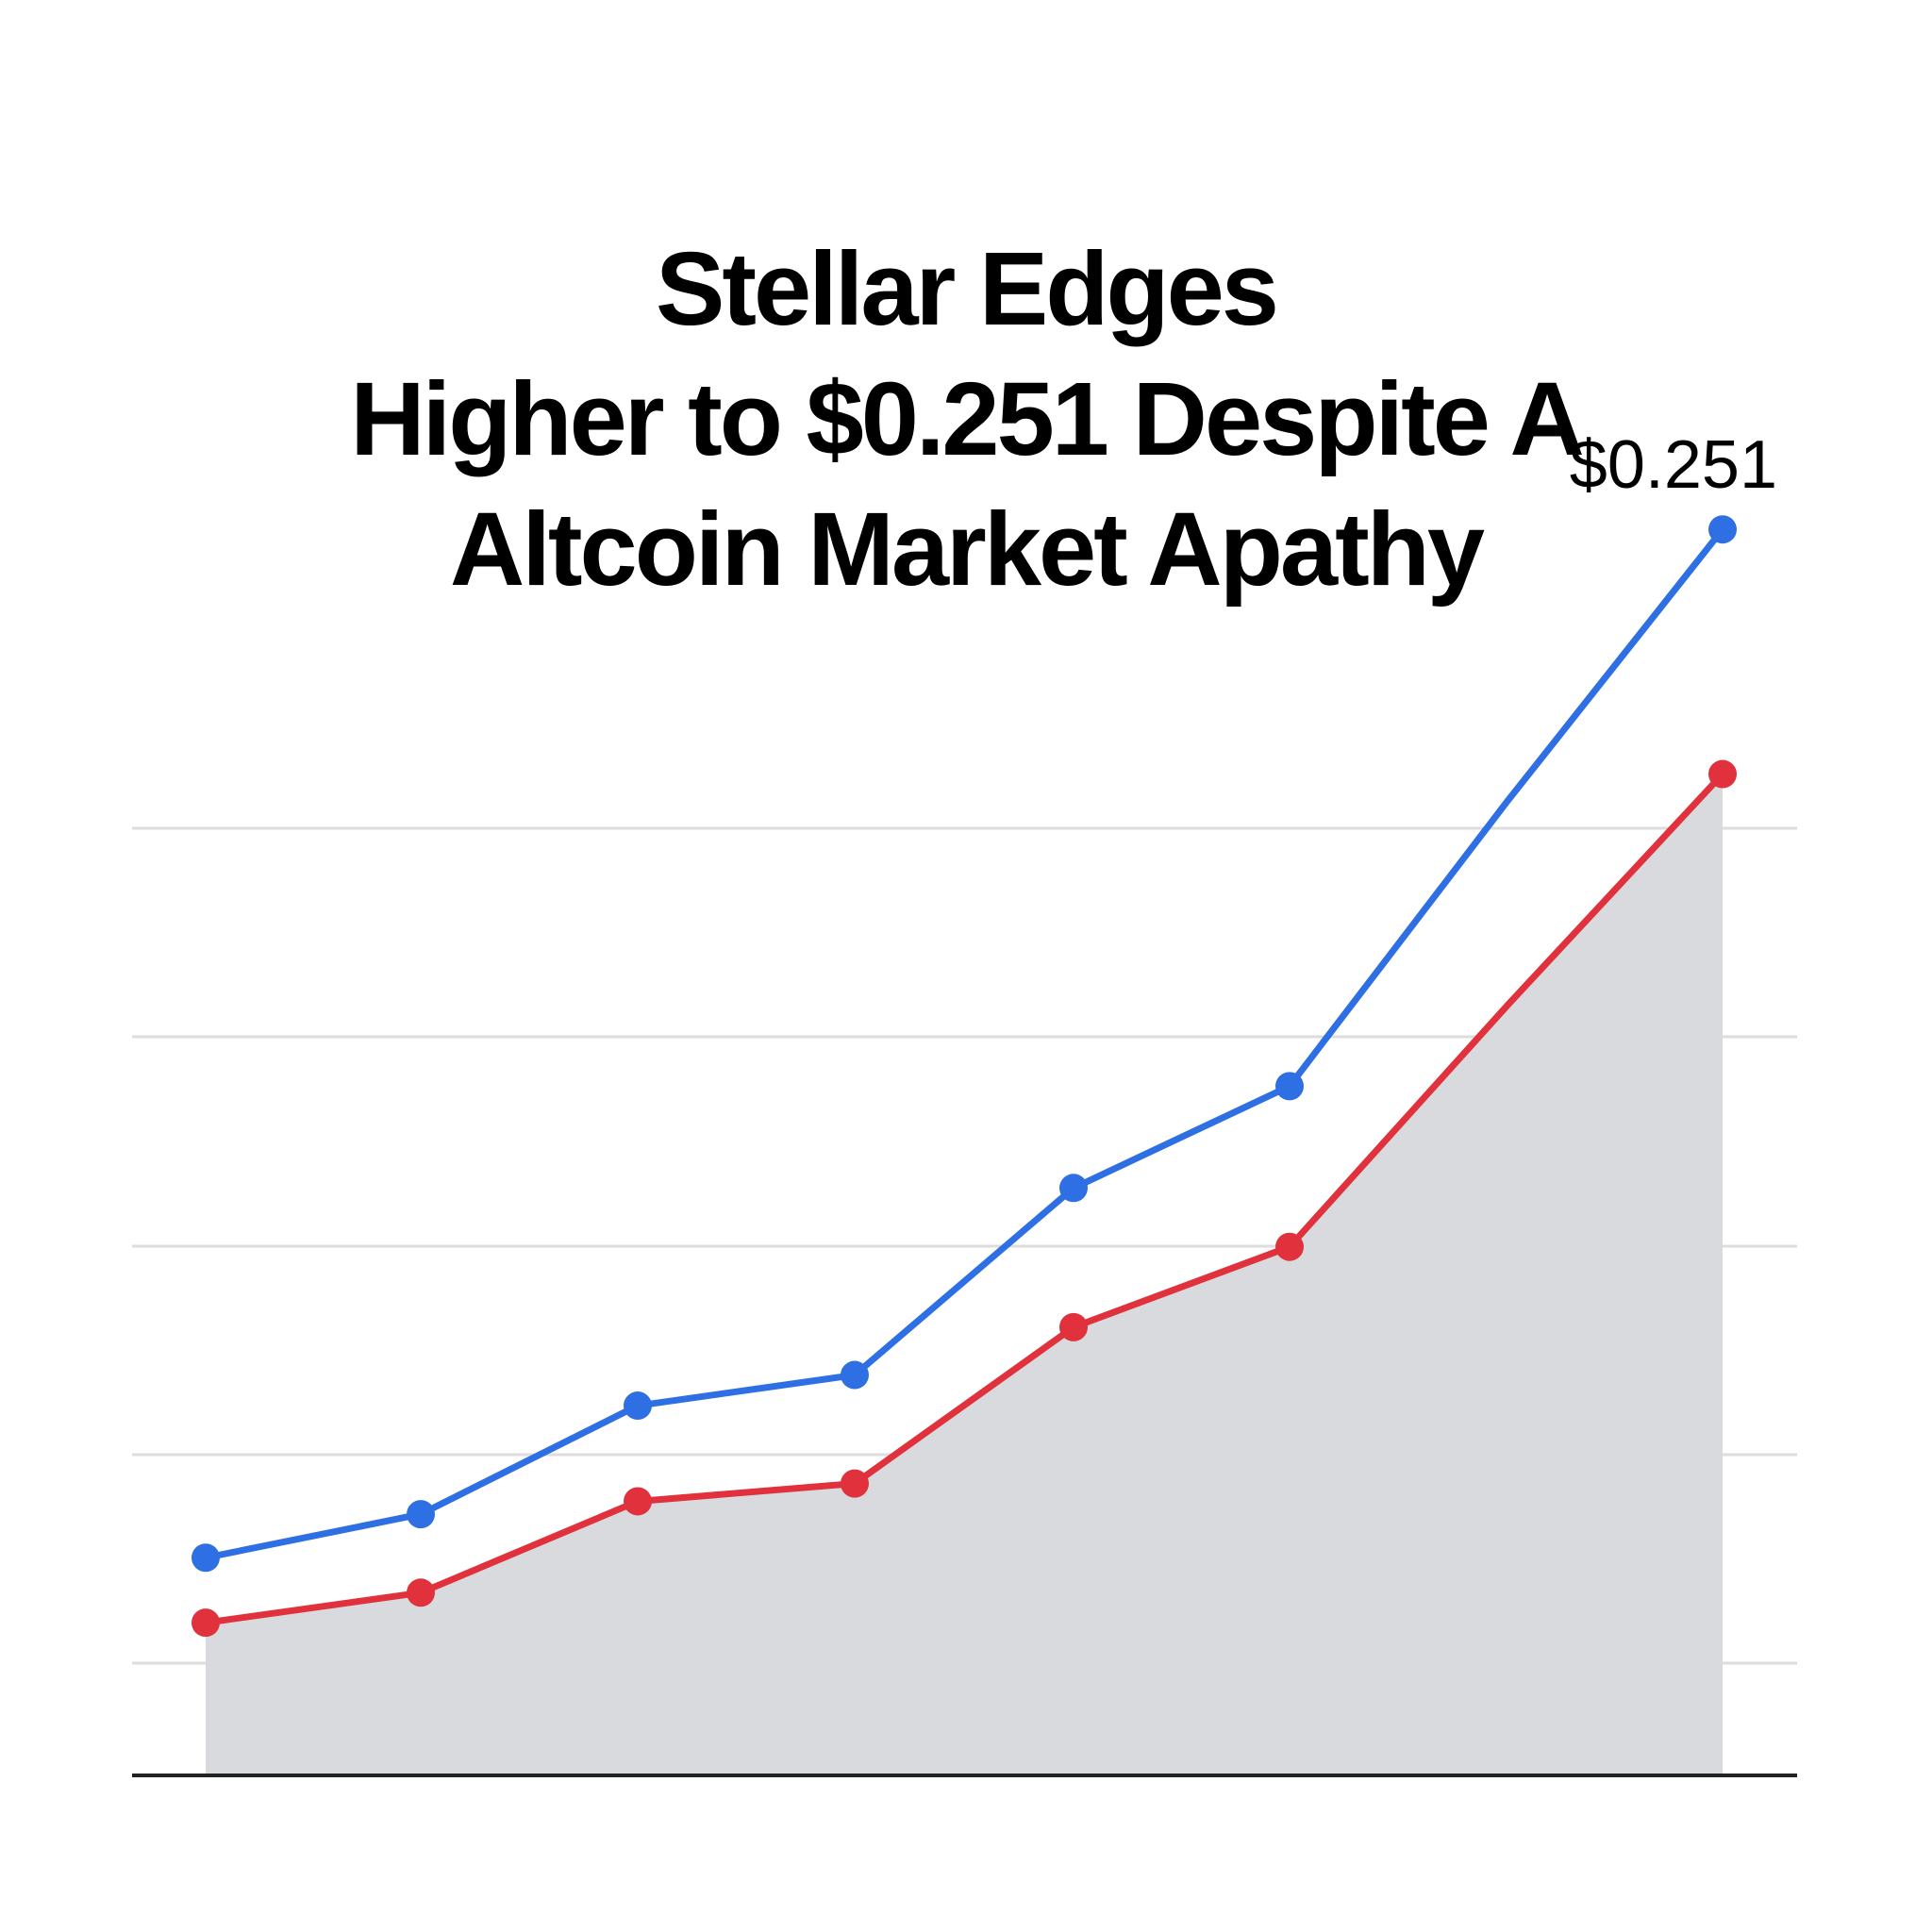  Describe the element at coordinates (967, 289) in the screenshot. I see `title-line-1: Stellar Edges` at that location.